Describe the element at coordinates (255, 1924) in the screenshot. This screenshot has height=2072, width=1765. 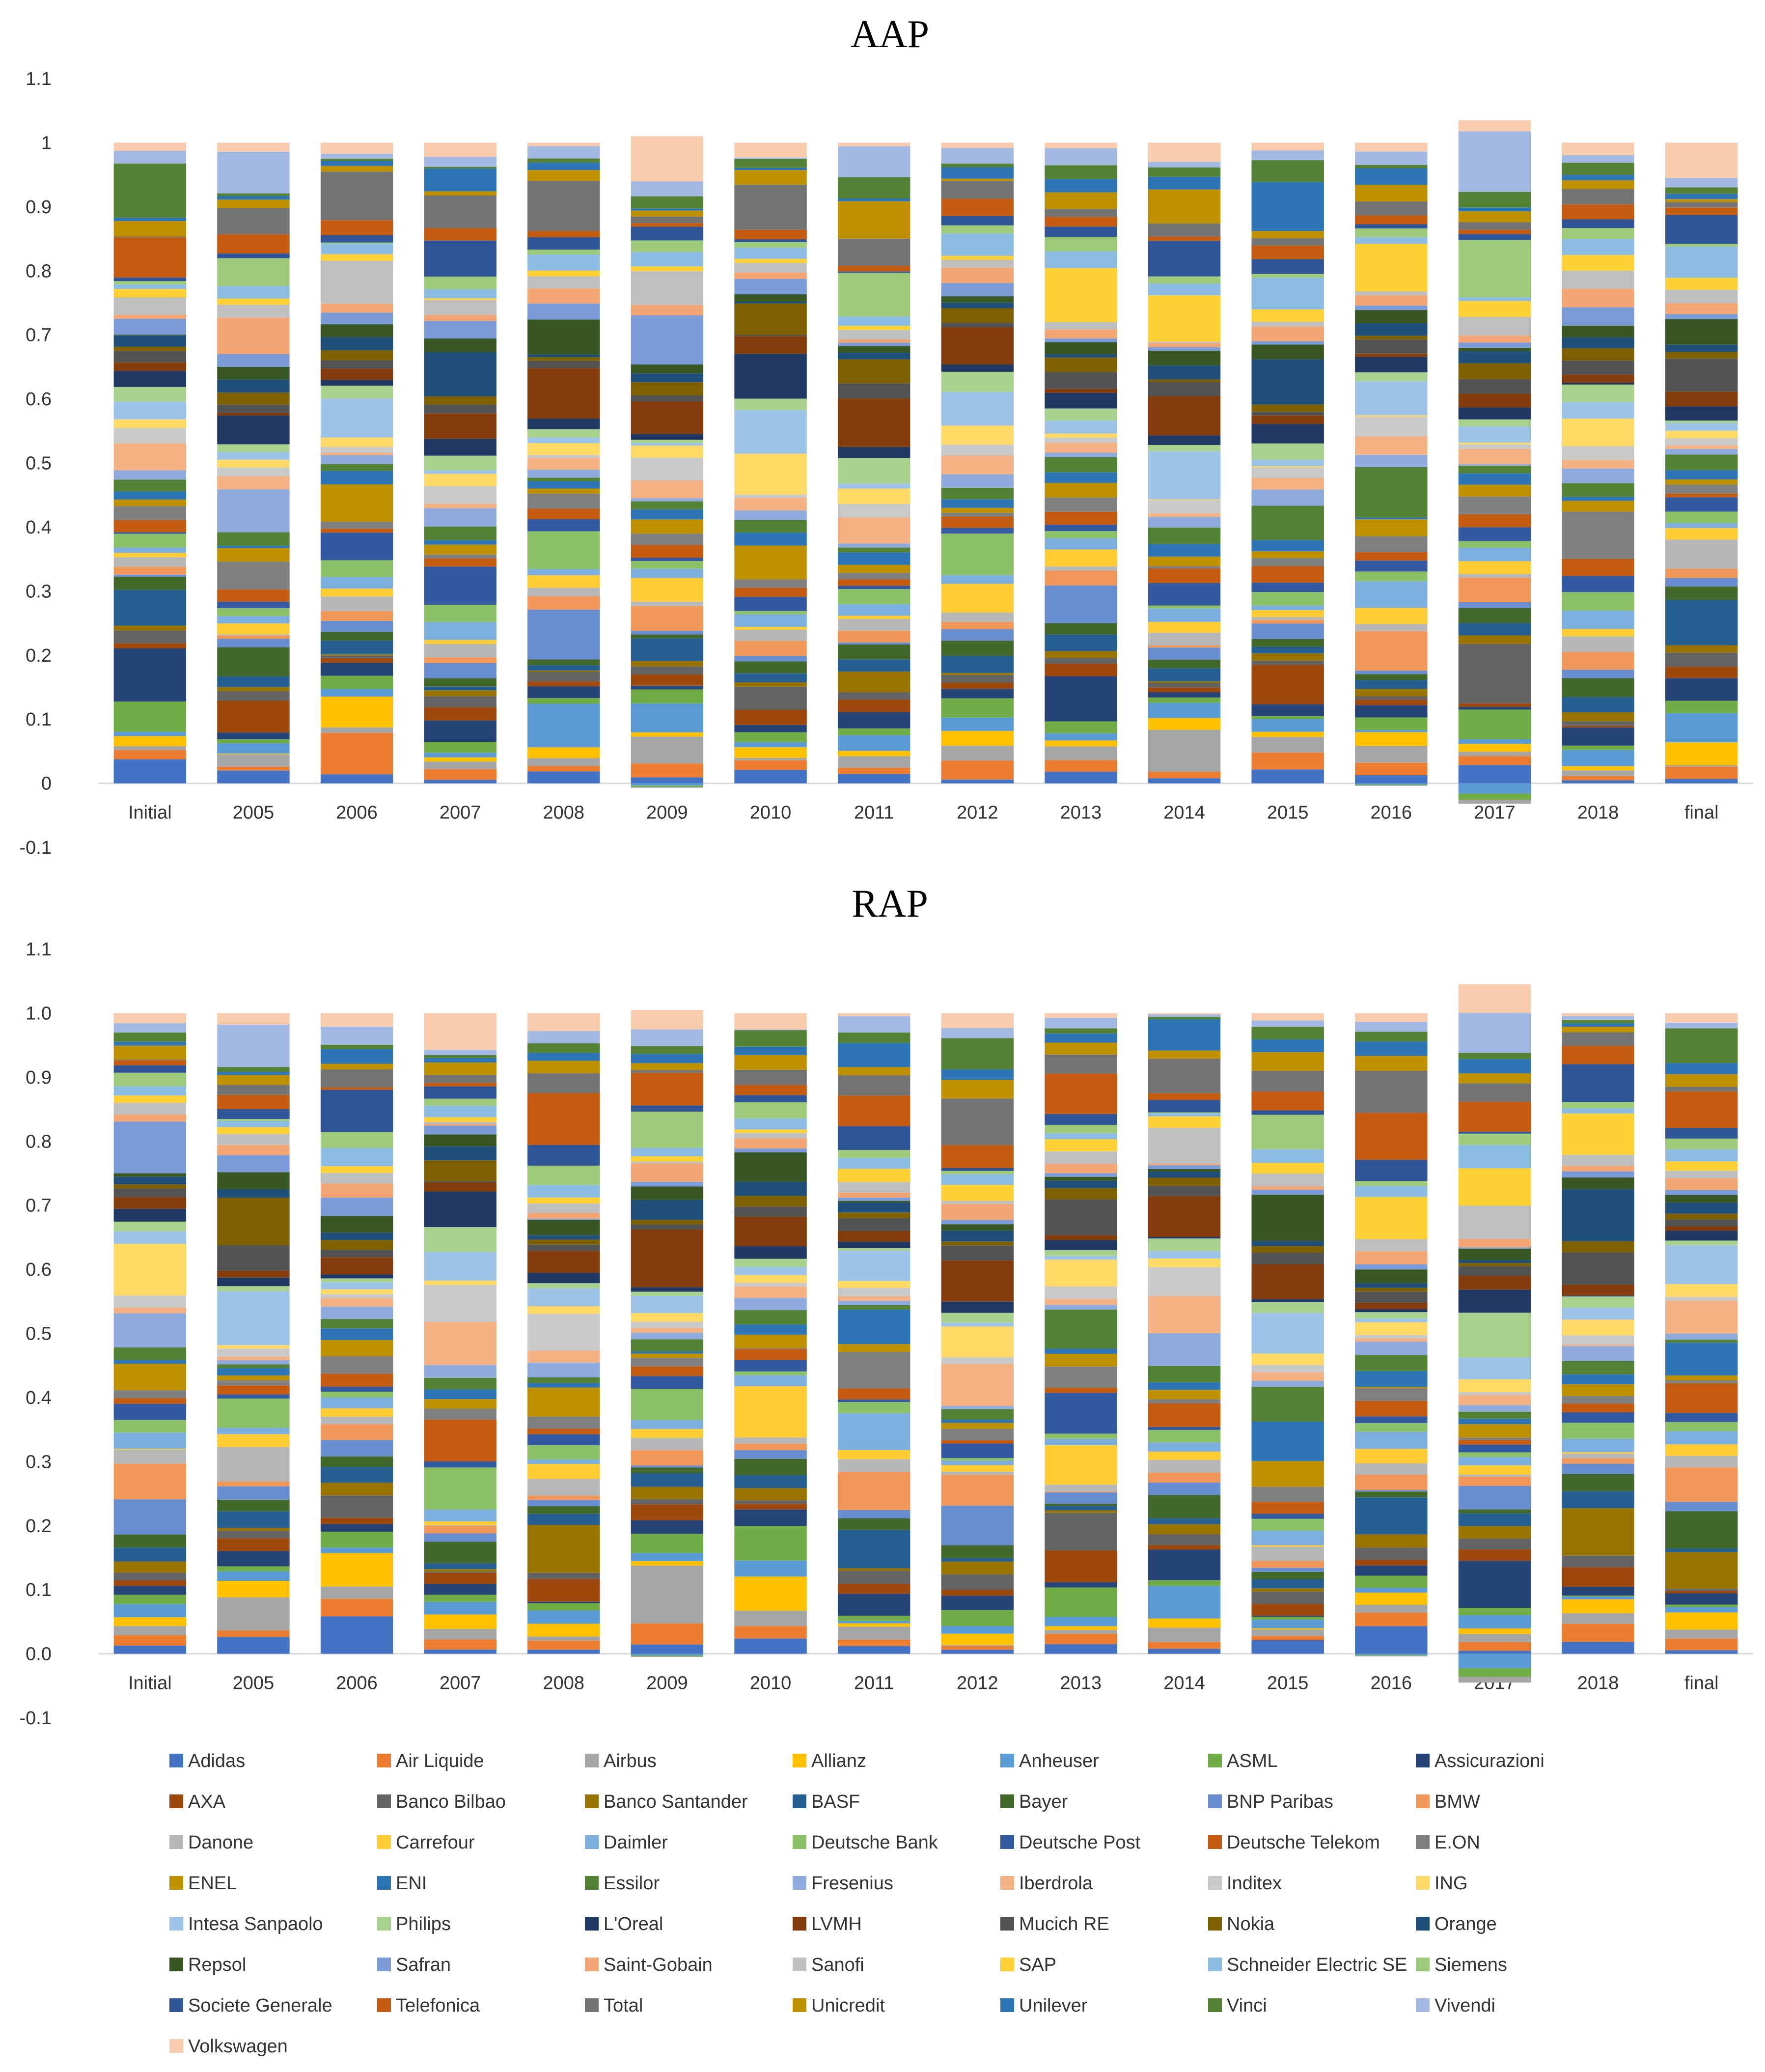
I see `legend-label: Intesa Sanpaolo` at that location.